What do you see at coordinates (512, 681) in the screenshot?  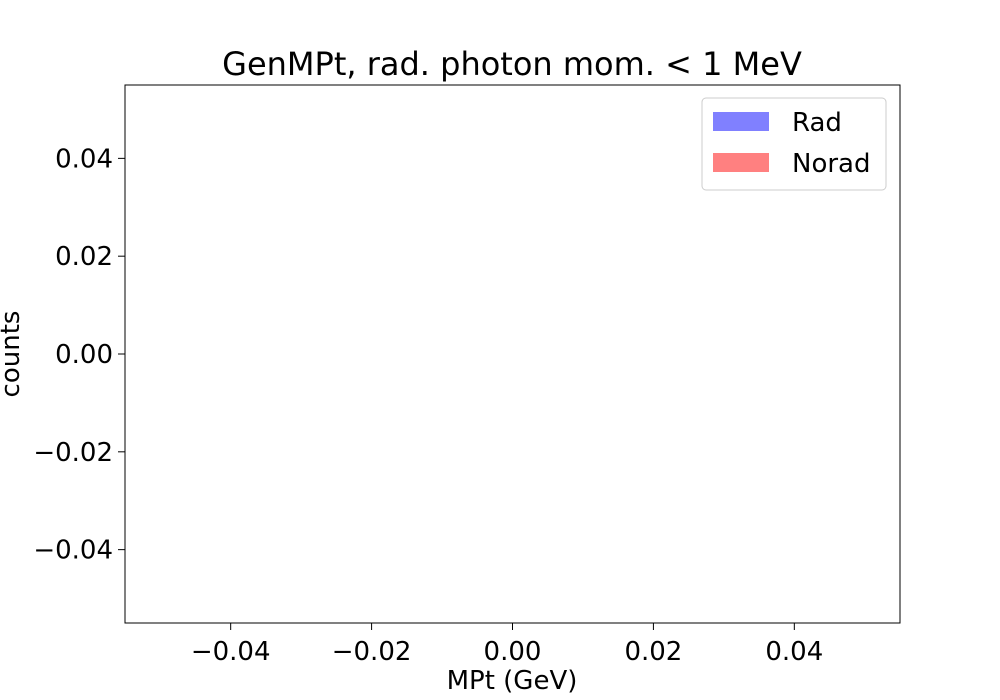 I see `x-axis-label: MPt (GeV)` at bounding box center [512, 681].